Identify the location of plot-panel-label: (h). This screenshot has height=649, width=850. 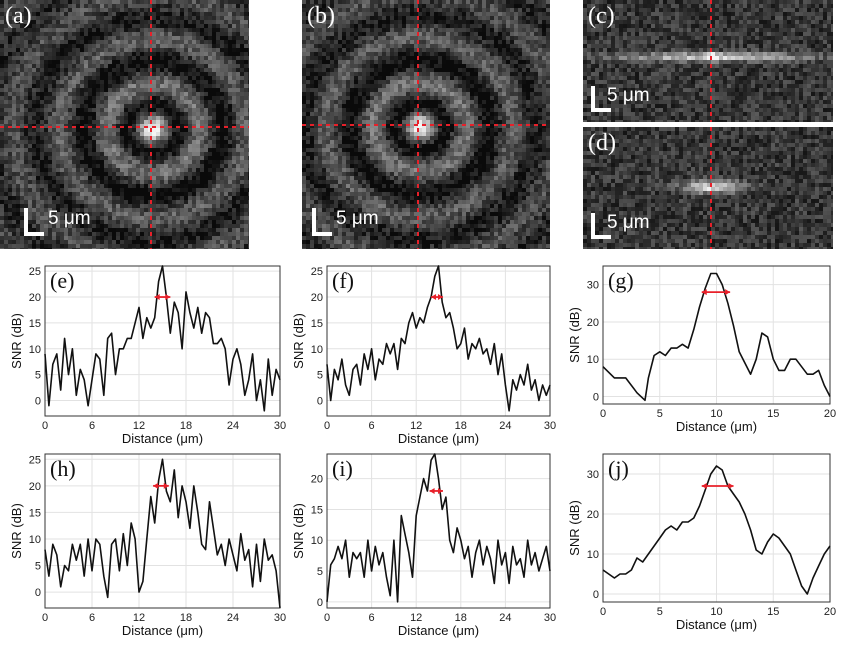
(63, 468).